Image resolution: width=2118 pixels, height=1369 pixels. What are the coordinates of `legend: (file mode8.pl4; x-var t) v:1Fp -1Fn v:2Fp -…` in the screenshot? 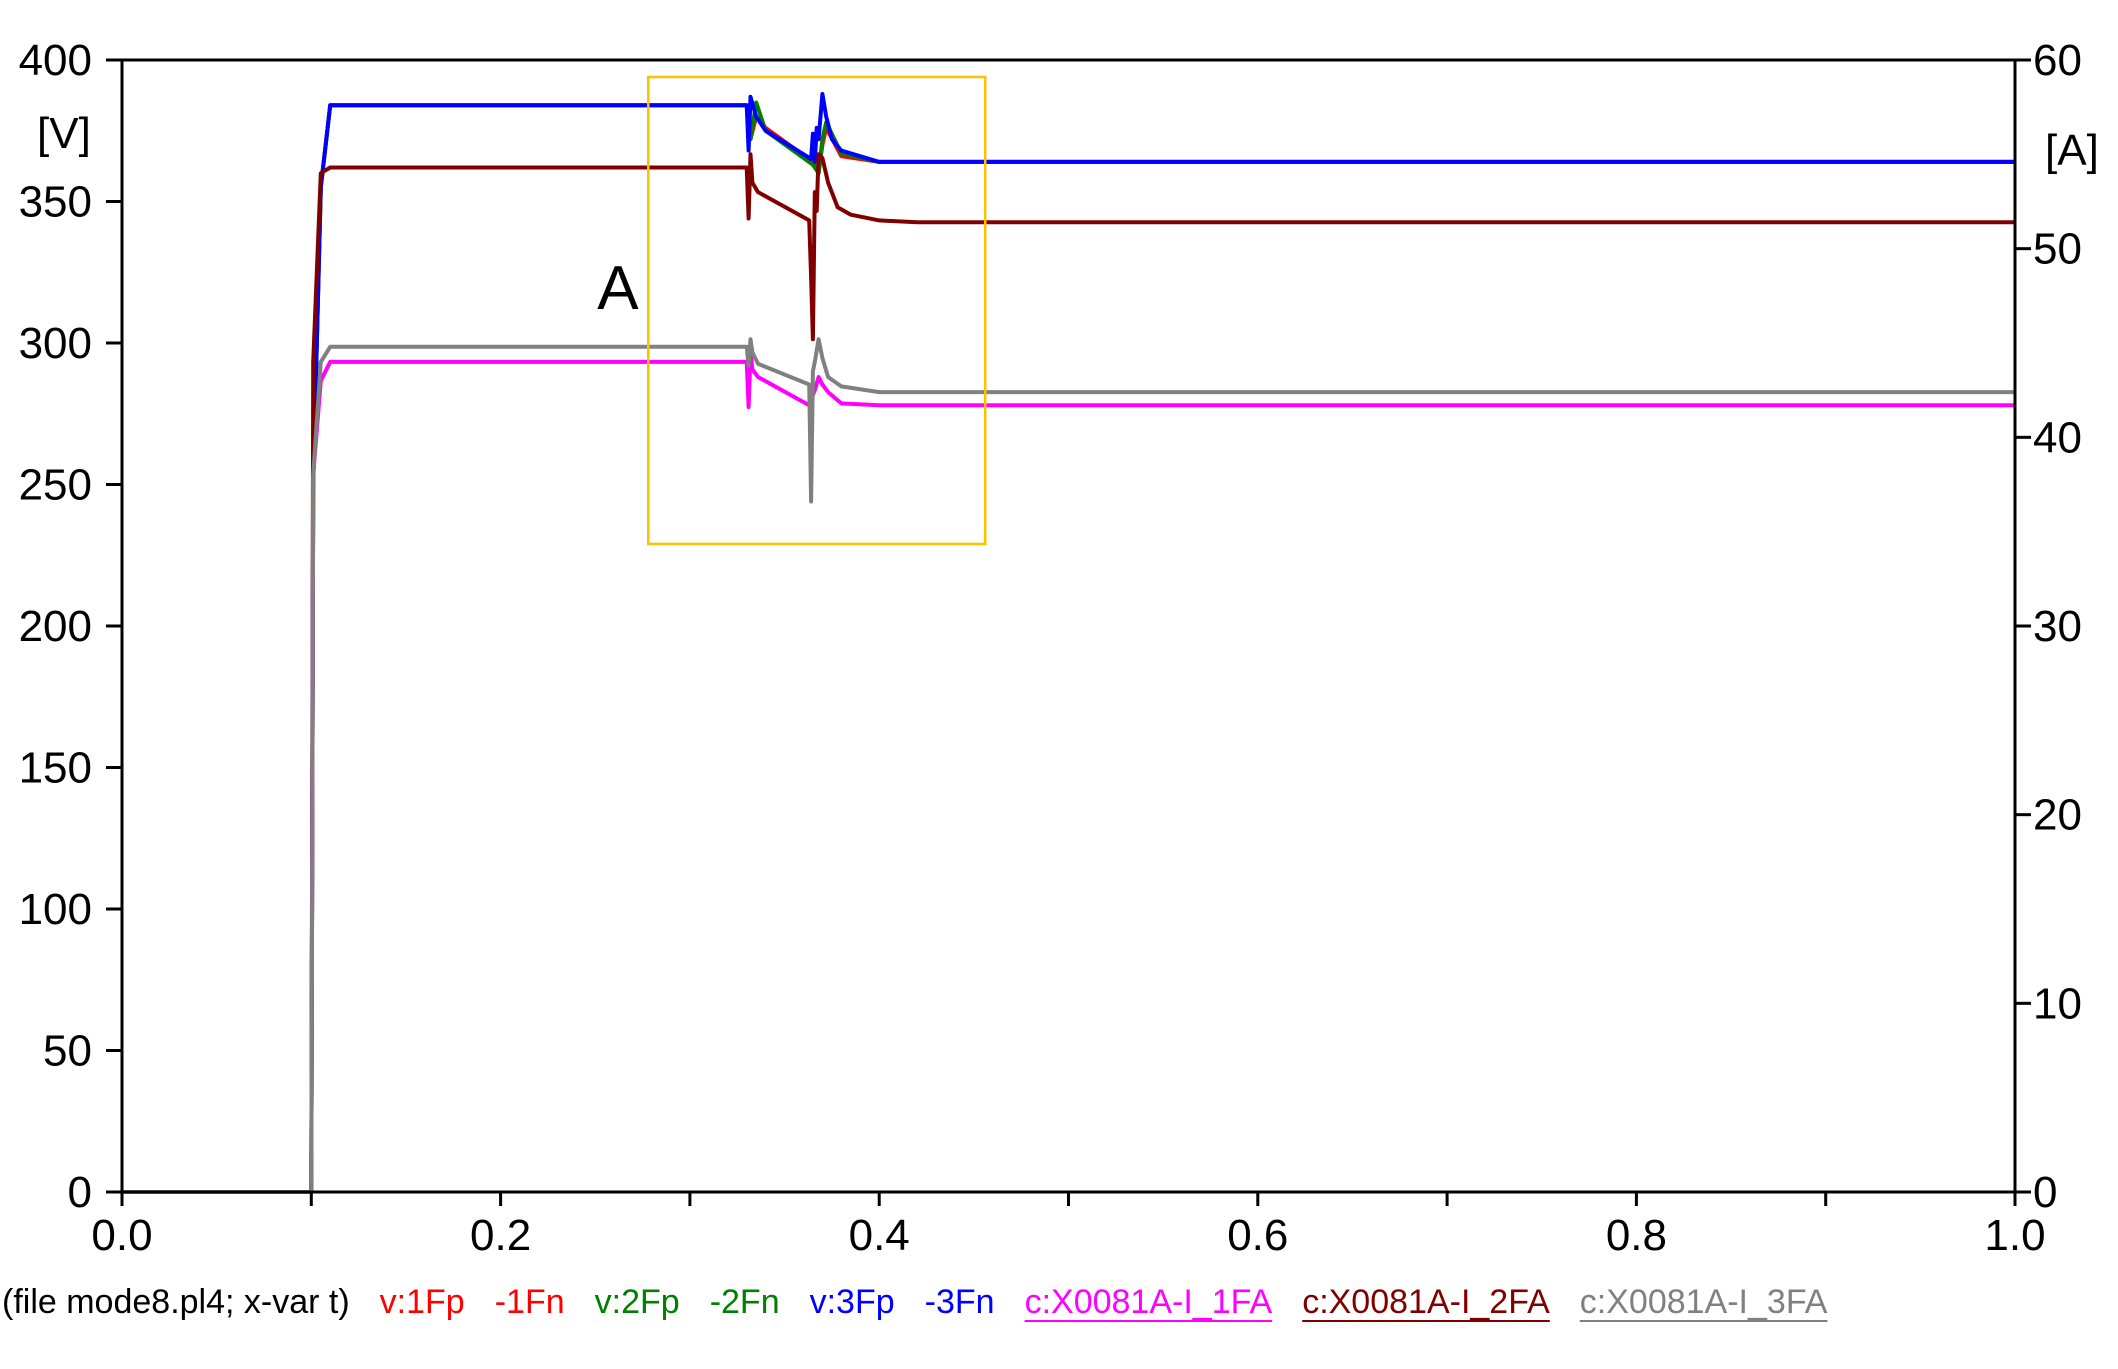 It's located at (915, 1302).